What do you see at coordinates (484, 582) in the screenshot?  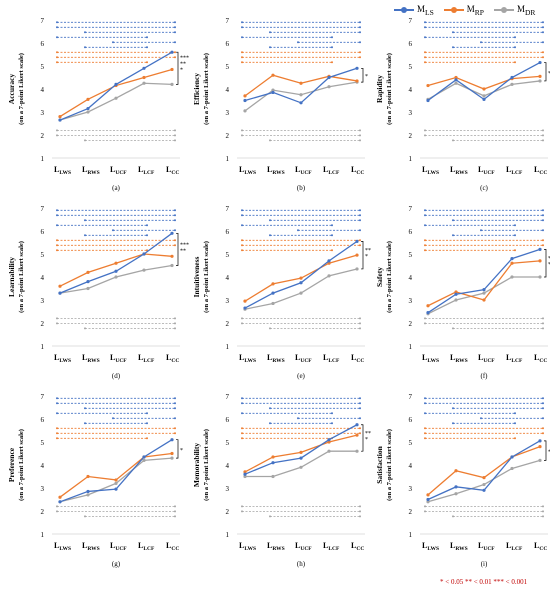 I see `significance-note: * < 0.05 ** < 0.01 *** < 0.001` at bounding box center [484, 582].